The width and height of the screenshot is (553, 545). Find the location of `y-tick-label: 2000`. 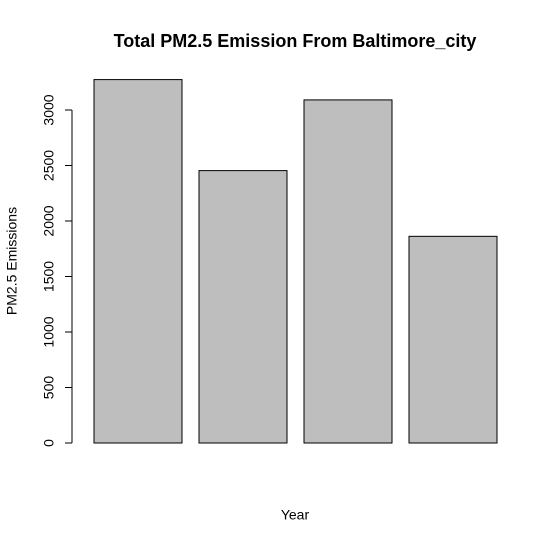

y-tick-label: 2000 is located at coordinates (49, 220).